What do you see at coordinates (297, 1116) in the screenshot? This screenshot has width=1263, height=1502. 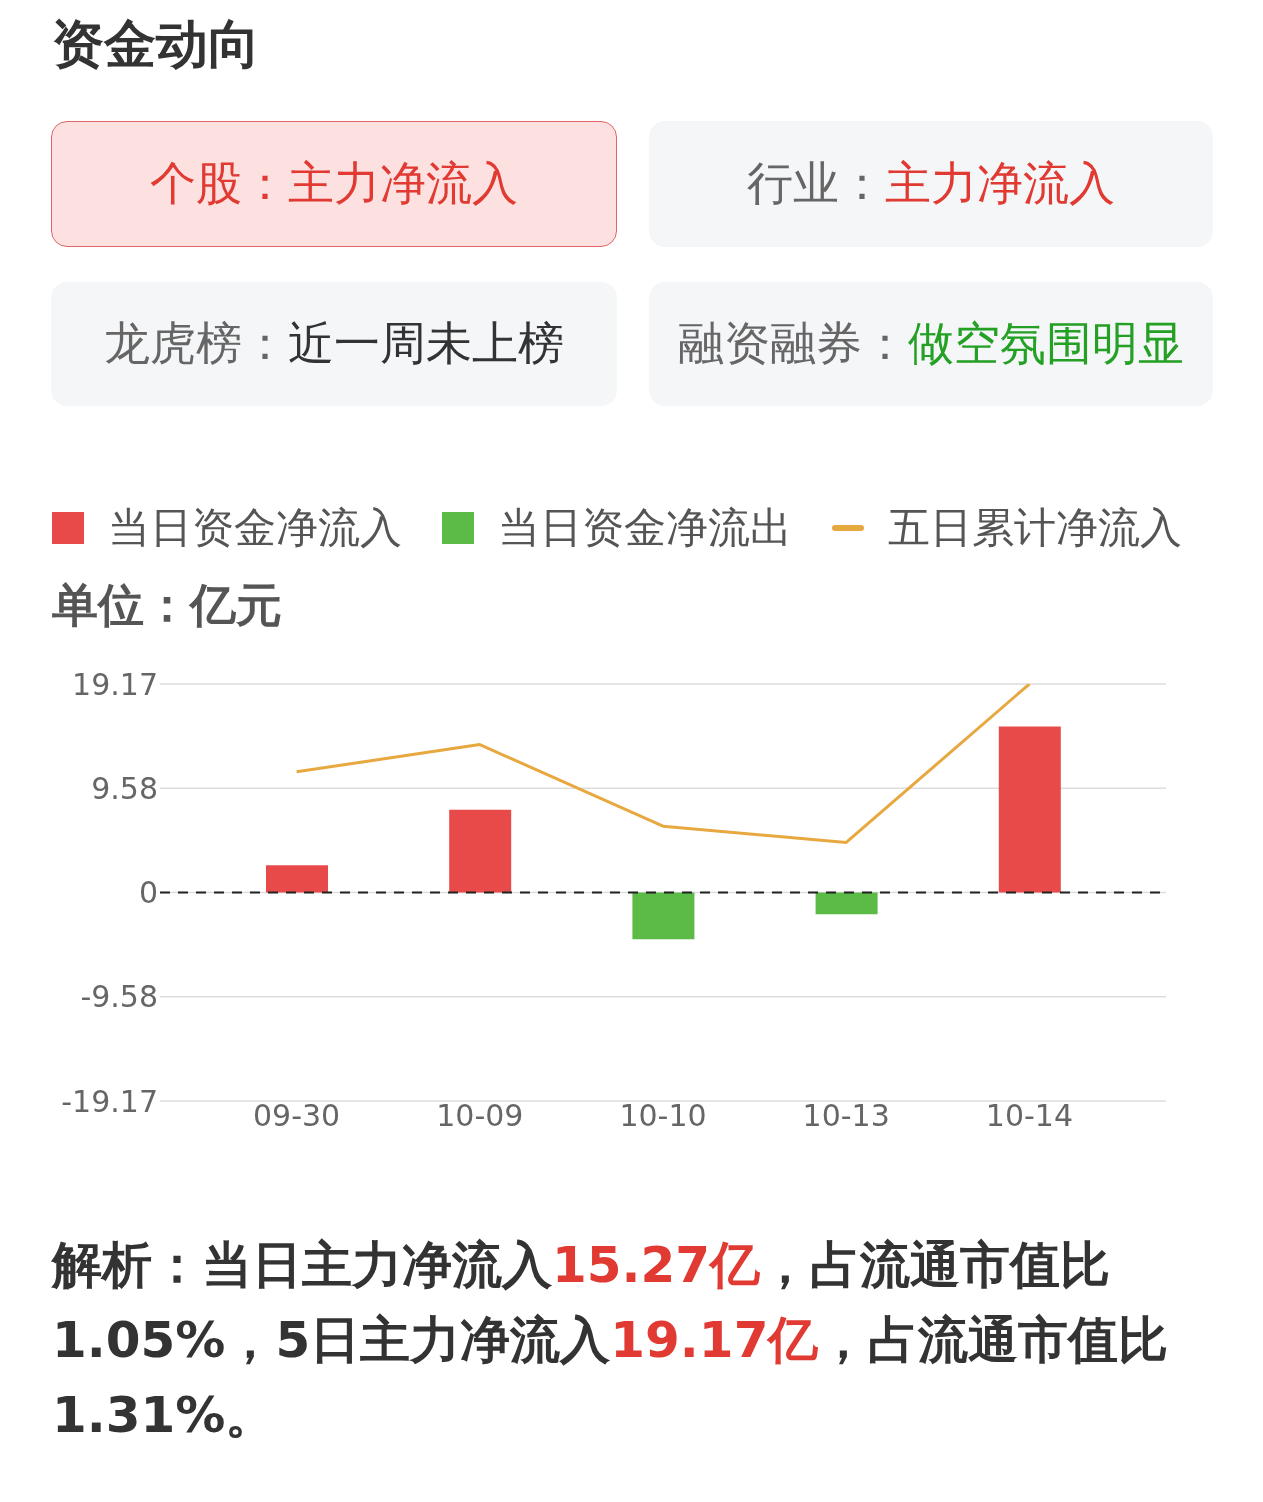 I see `x-tick-label: 09-30` at bounding box center [297, 1116].